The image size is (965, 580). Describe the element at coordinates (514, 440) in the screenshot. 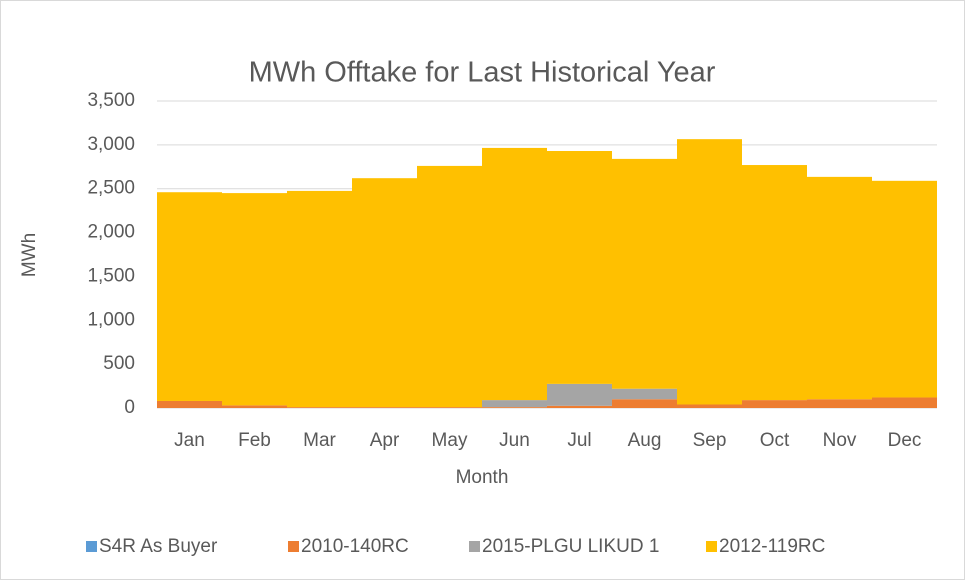

I see `x-tick-label: Jun` at that location.